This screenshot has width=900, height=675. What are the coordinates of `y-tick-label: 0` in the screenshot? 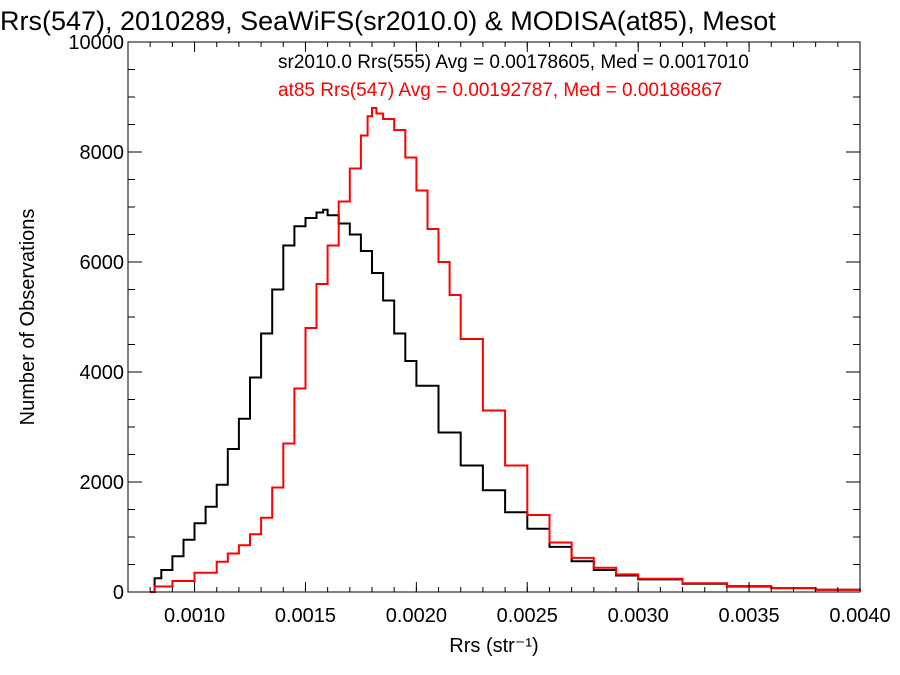 It's located at (118, 593).